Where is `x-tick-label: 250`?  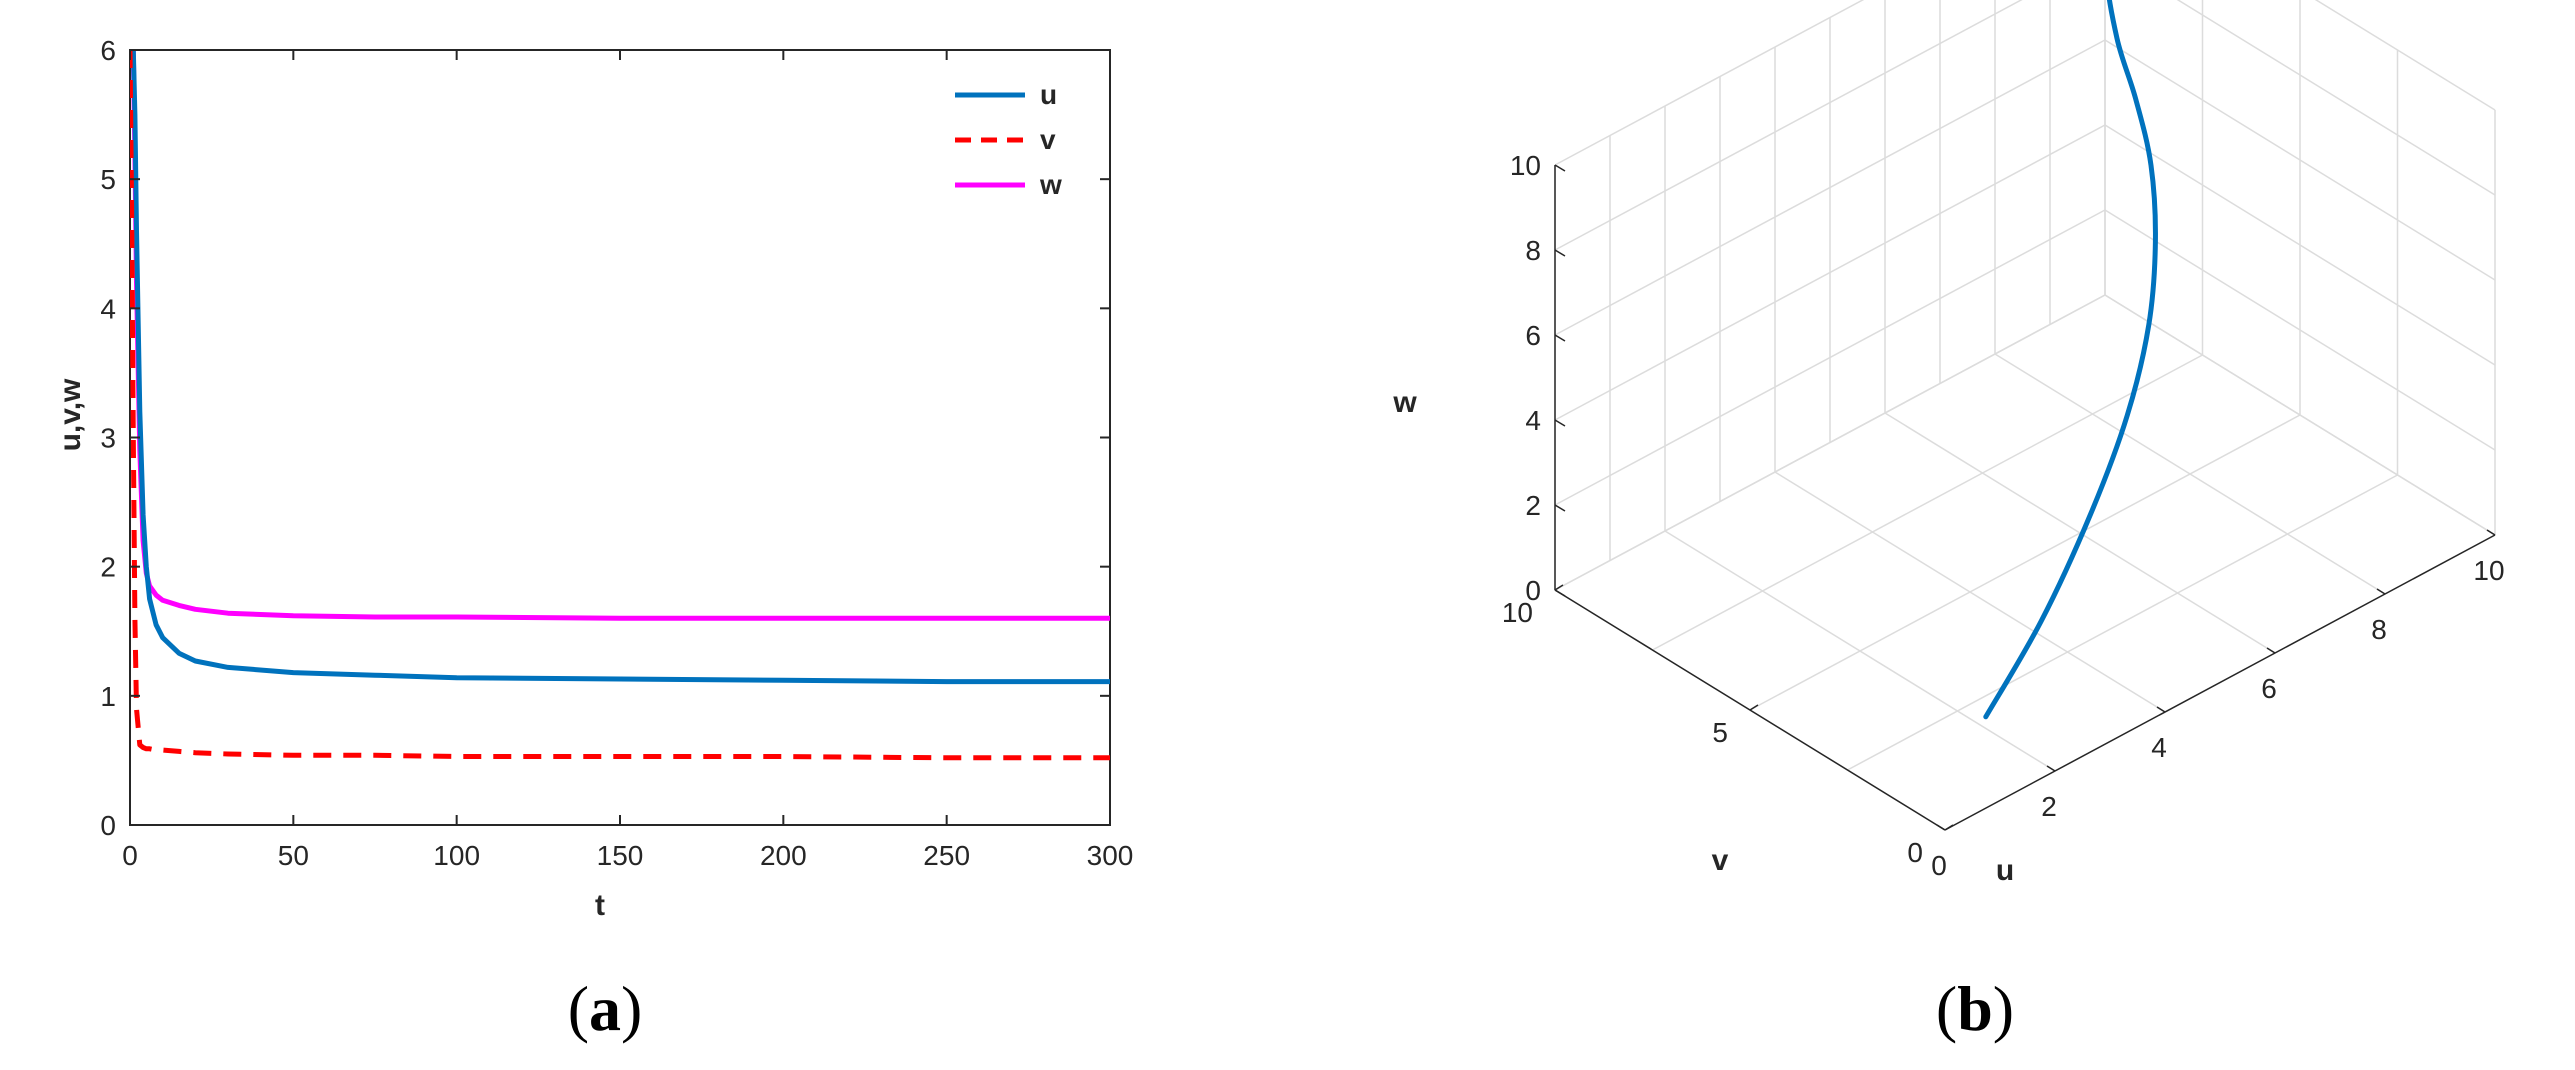 x-tick-label: 250 is located at coordinates (946, 855).